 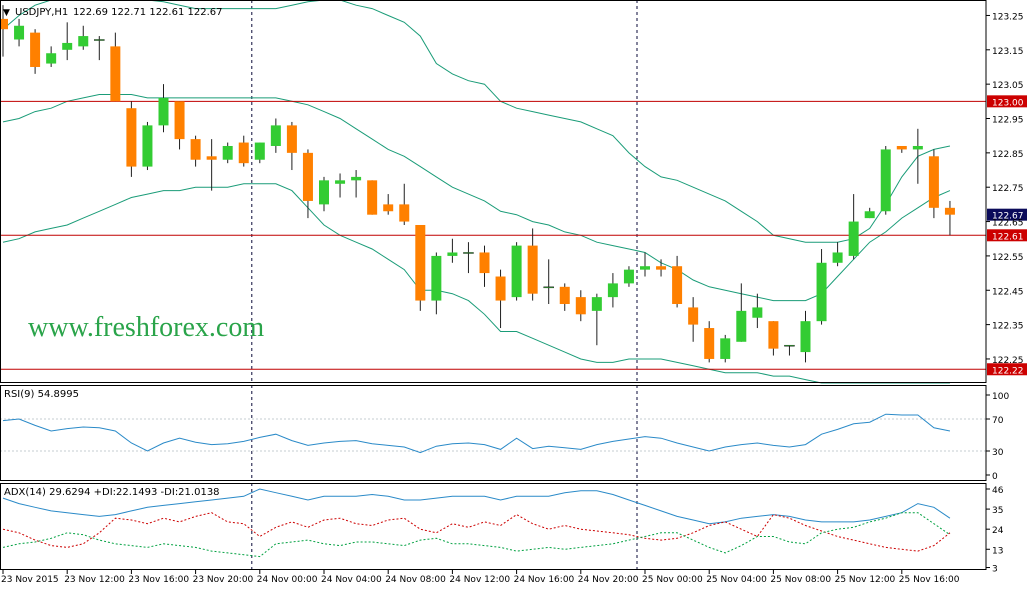 I want to click on time-tick-label: 24 Nov 16:00, so click(x=544, y=580).